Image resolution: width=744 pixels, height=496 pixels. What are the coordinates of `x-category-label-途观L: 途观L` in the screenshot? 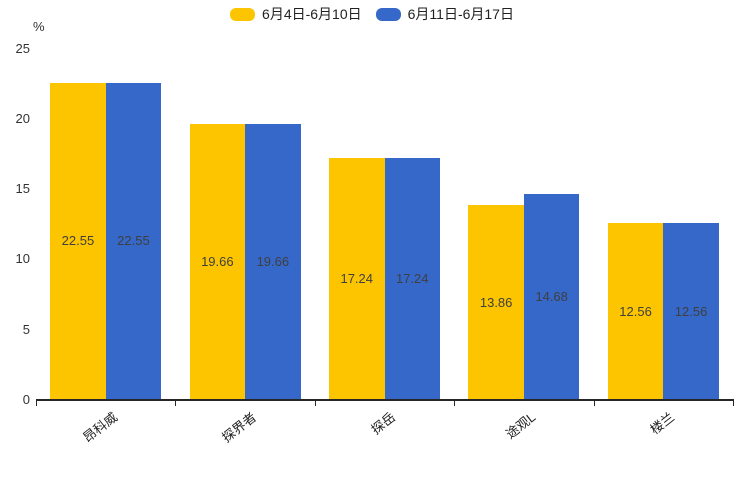 It's located at (520, 425).